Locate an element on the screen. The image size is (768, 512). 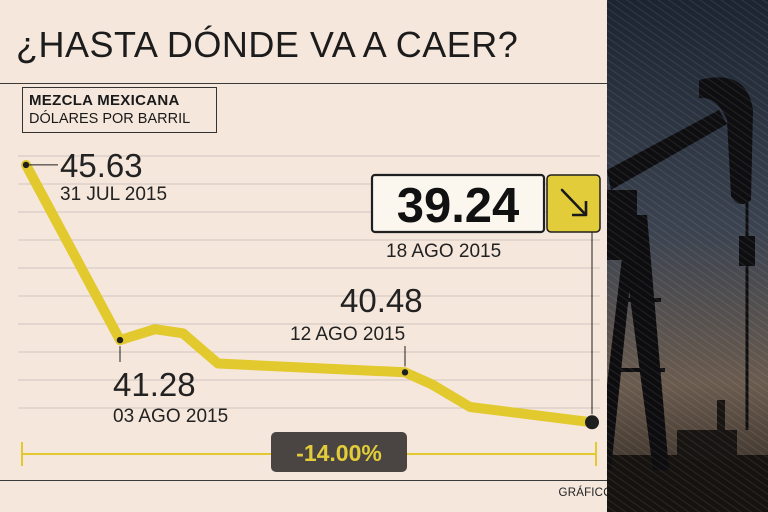
change-badge-bg is located at coordinates (339, 452).